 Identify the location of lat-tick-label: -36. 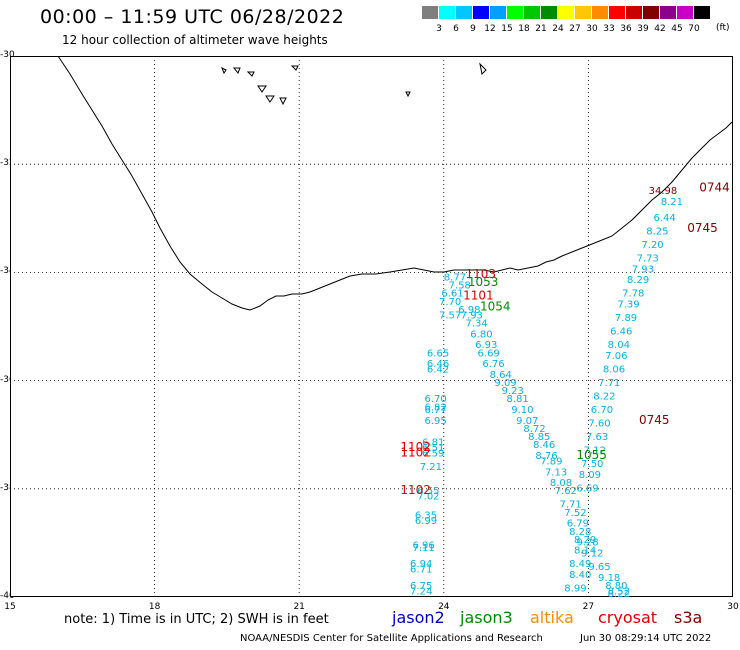
(7, 379).